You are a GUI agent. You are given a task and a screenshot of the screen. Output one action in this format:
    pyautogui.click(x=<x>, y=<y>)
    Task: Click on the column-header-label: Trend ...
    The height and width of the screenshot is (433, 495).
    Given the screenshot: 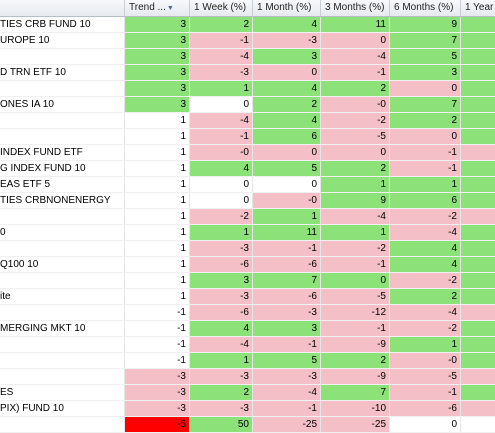 What is the action you would take?
    pyautogui.click(x=147, y=7)
    